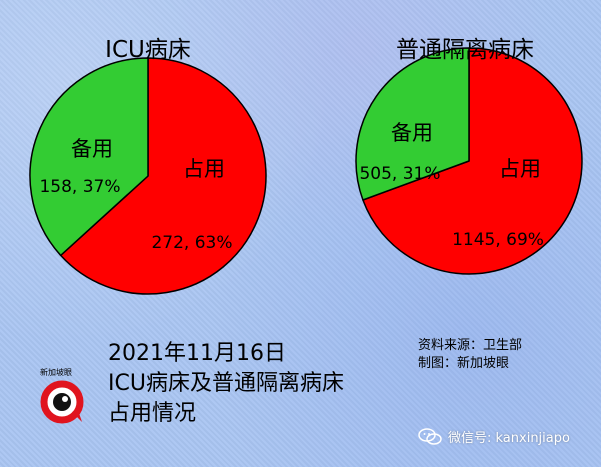 This screenshot has width=601, height=467. I want to click on credit-line: 制图：新加坡眼, so click(464, 363).